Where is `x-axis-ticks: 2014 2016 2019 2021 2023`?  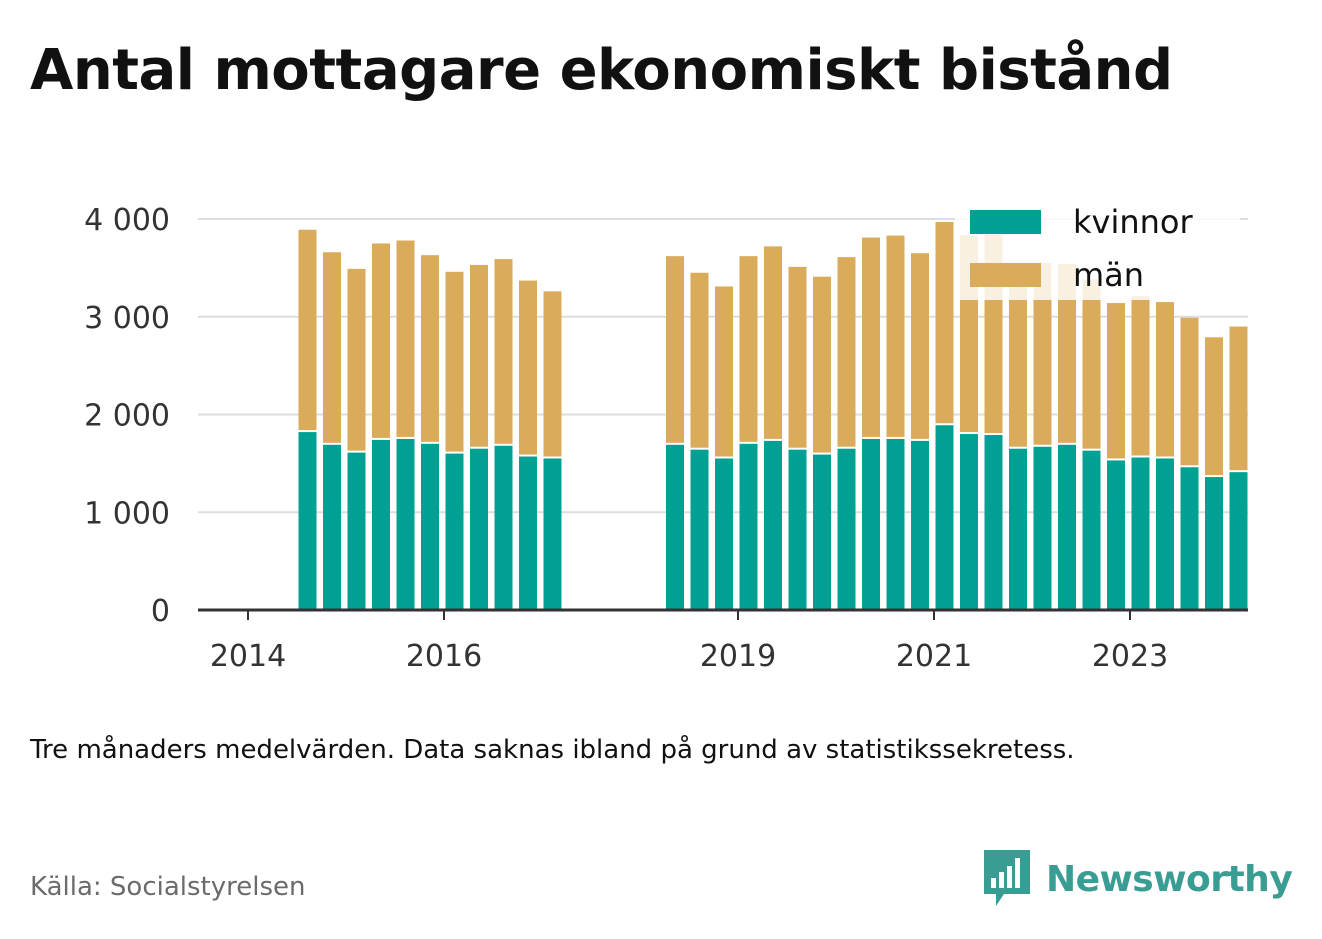
x-axis-ticks: 2014 2016 2019 2021 2023 is located at coordinates (689, 642).